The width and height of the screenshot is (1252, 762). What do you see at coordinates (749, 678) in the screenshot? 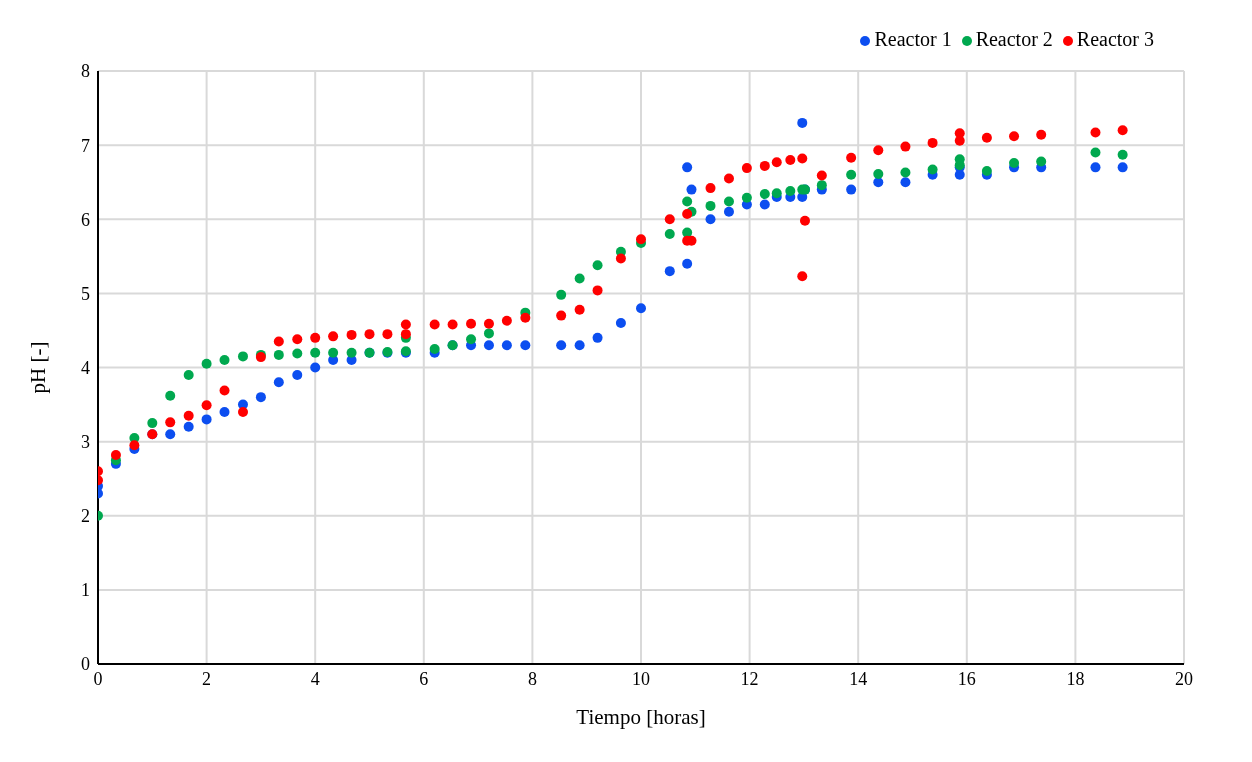
I see `x-tick-label: 12` at bounding box center [749, 678].